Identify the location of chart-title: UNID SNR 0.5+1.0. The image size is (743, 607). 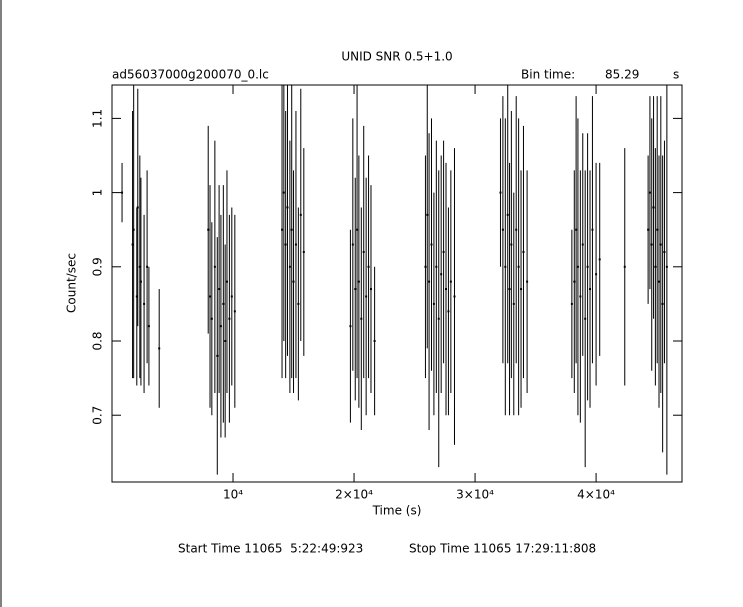
(396, 57).